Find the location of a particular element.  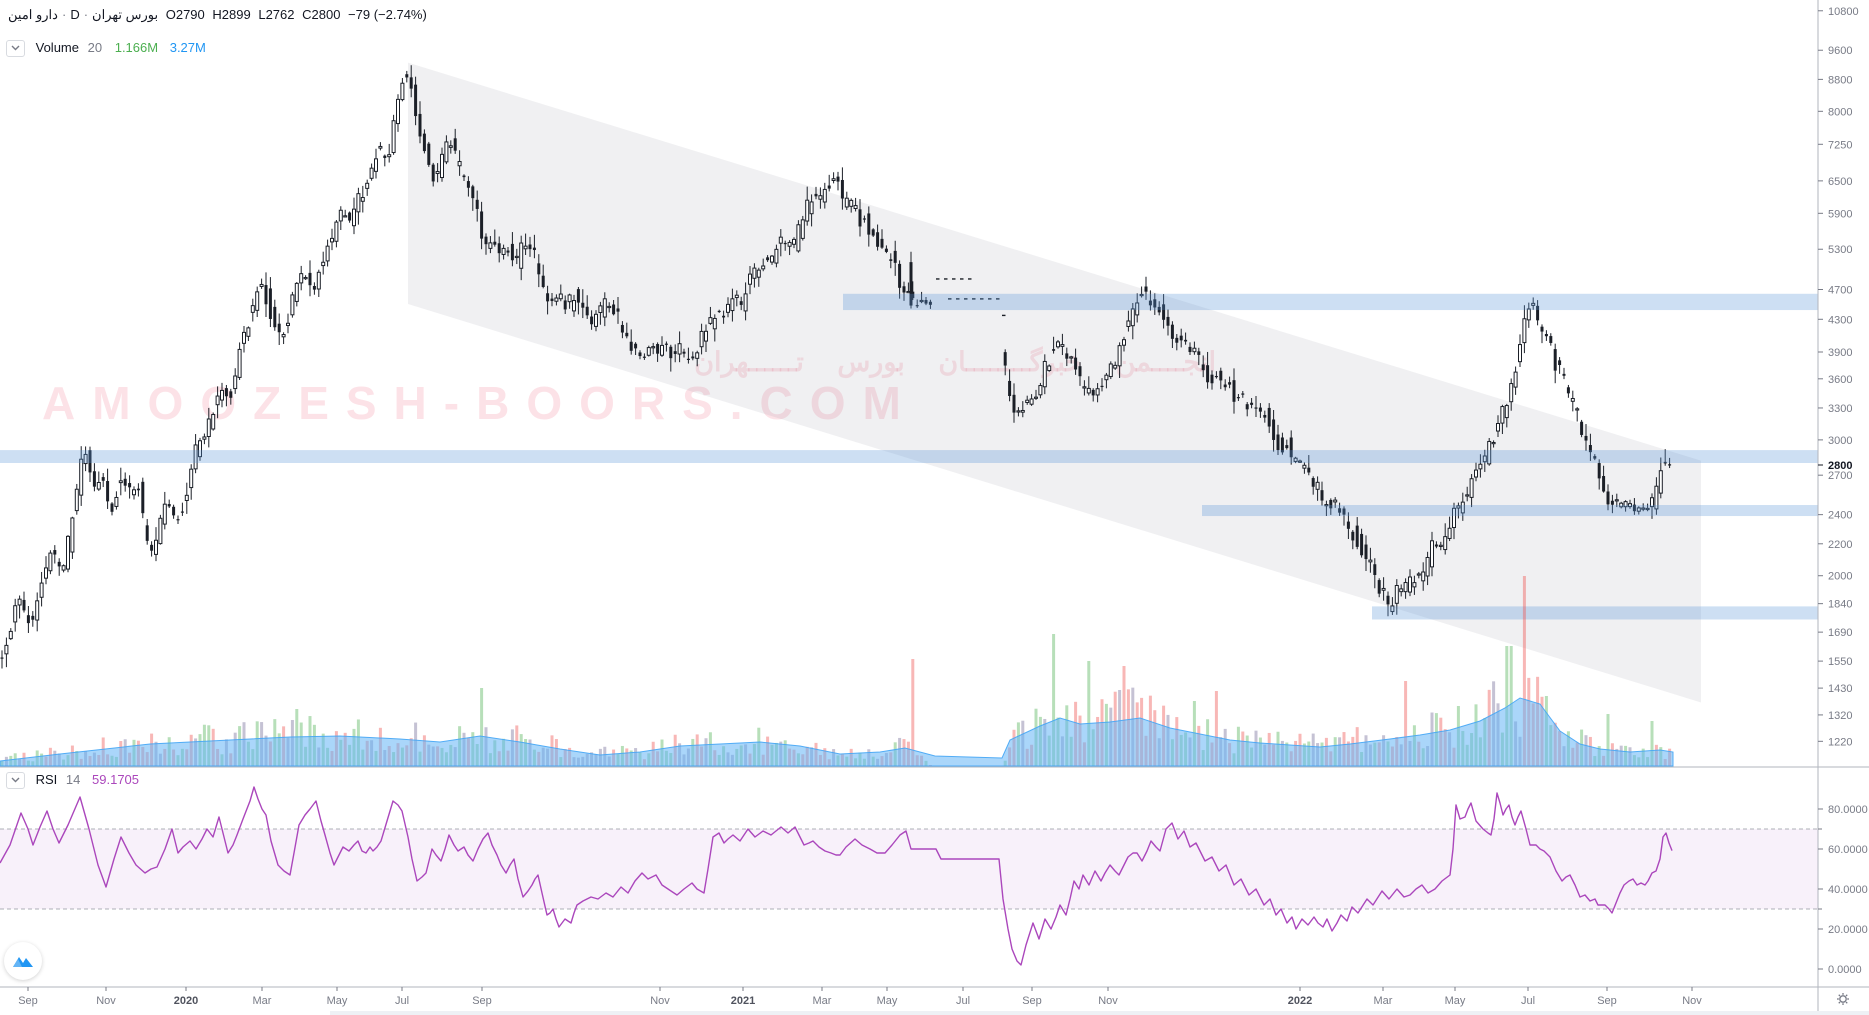

bottom-toolbar-edge is located at coordinates (1099, 1013).